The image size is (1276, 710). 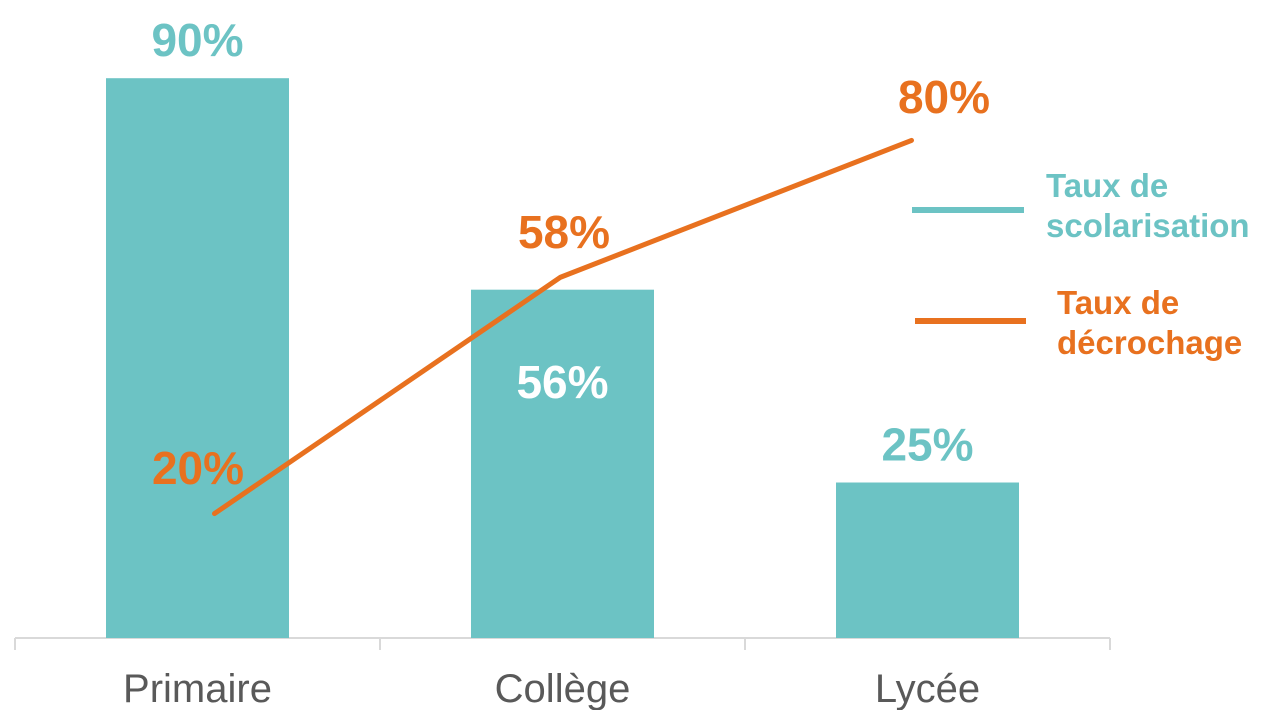 What do you see at coordinates (1148, 225) in the screenshot?
I see `legend-scolarisation-line2: scolarisation` at bounding box center [1148, 225].